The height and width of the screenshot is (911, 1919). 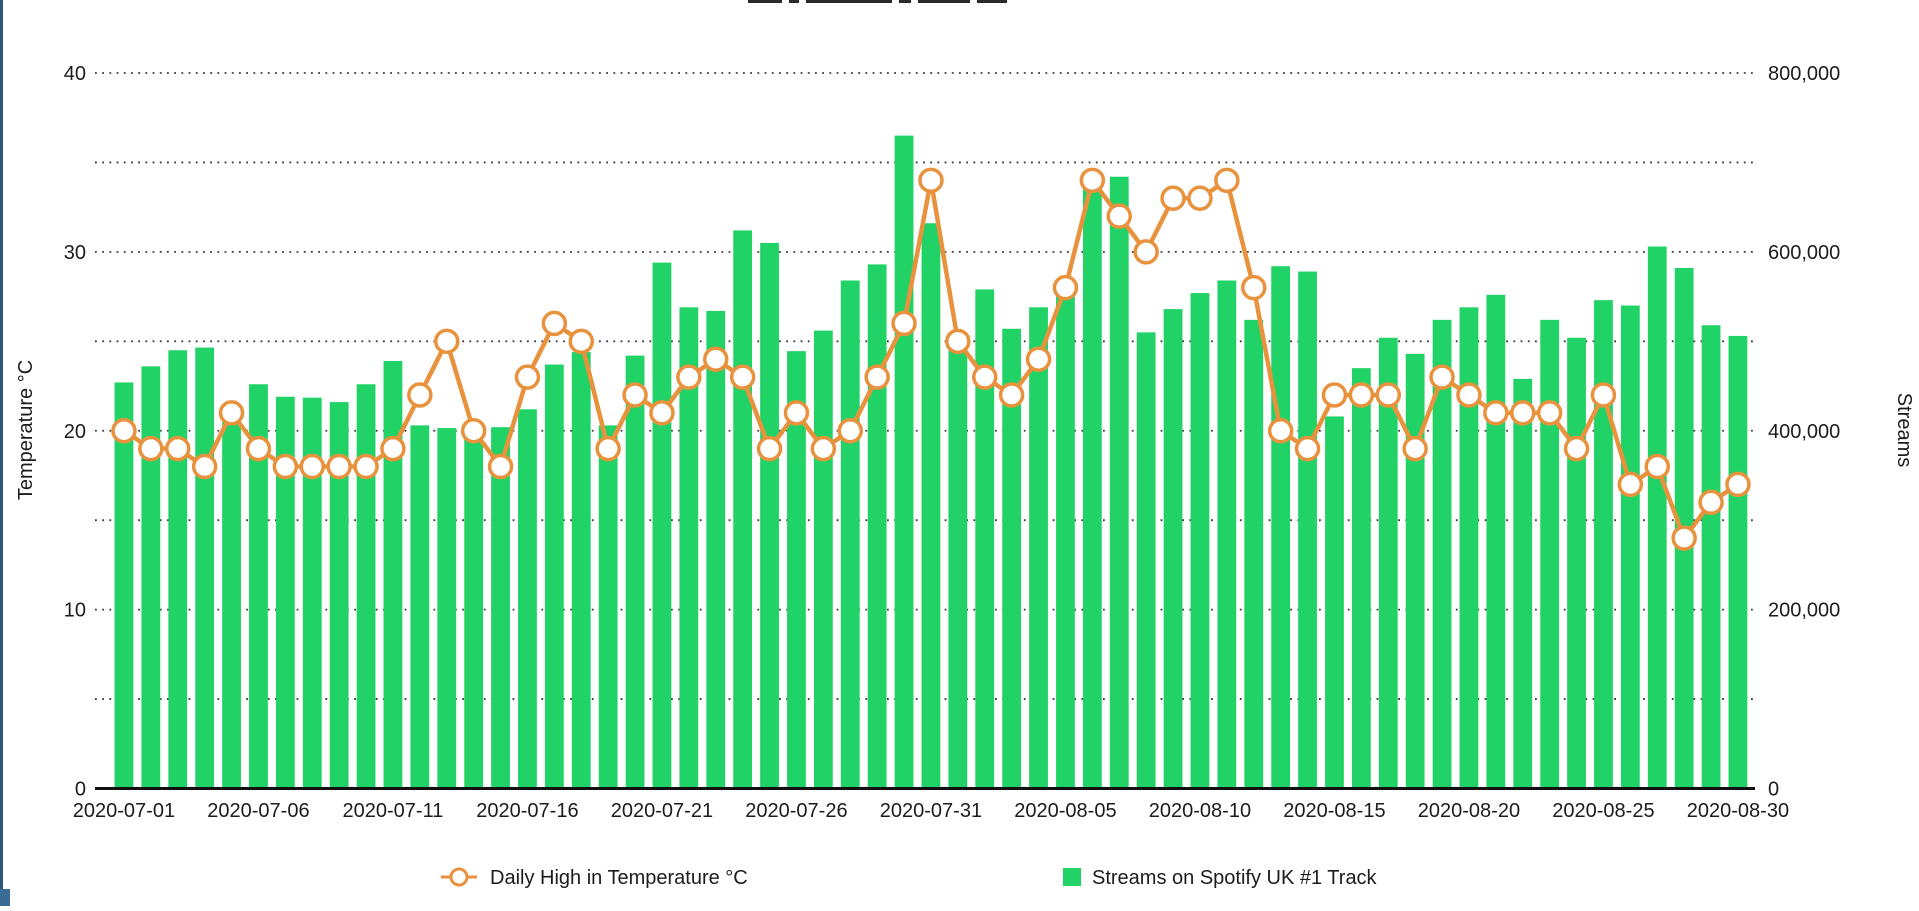 I want to click on right-axis-tick-400,000: 400,000, so click(x=1804, y=432).